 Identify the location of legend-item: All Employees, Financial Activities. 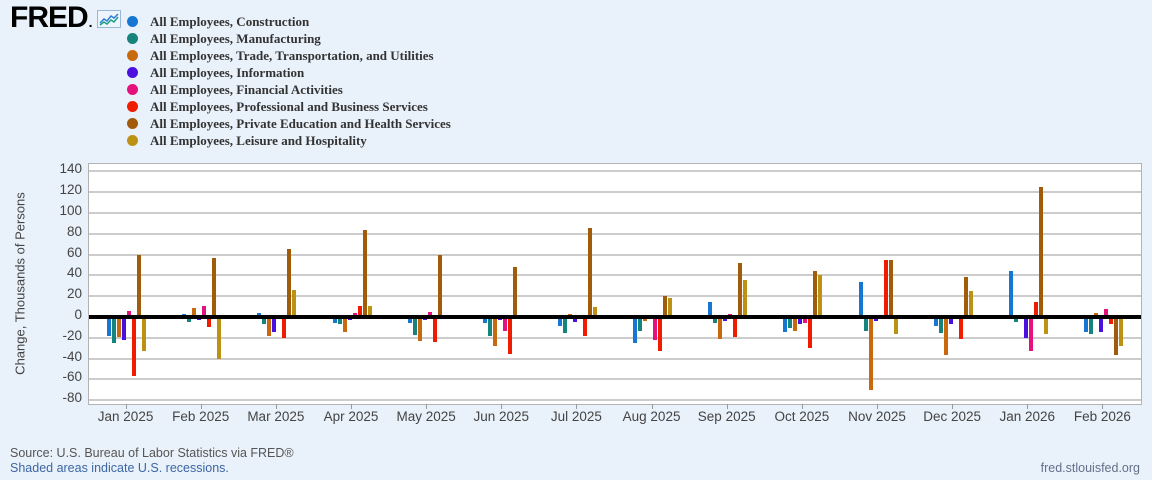
(289, 89).